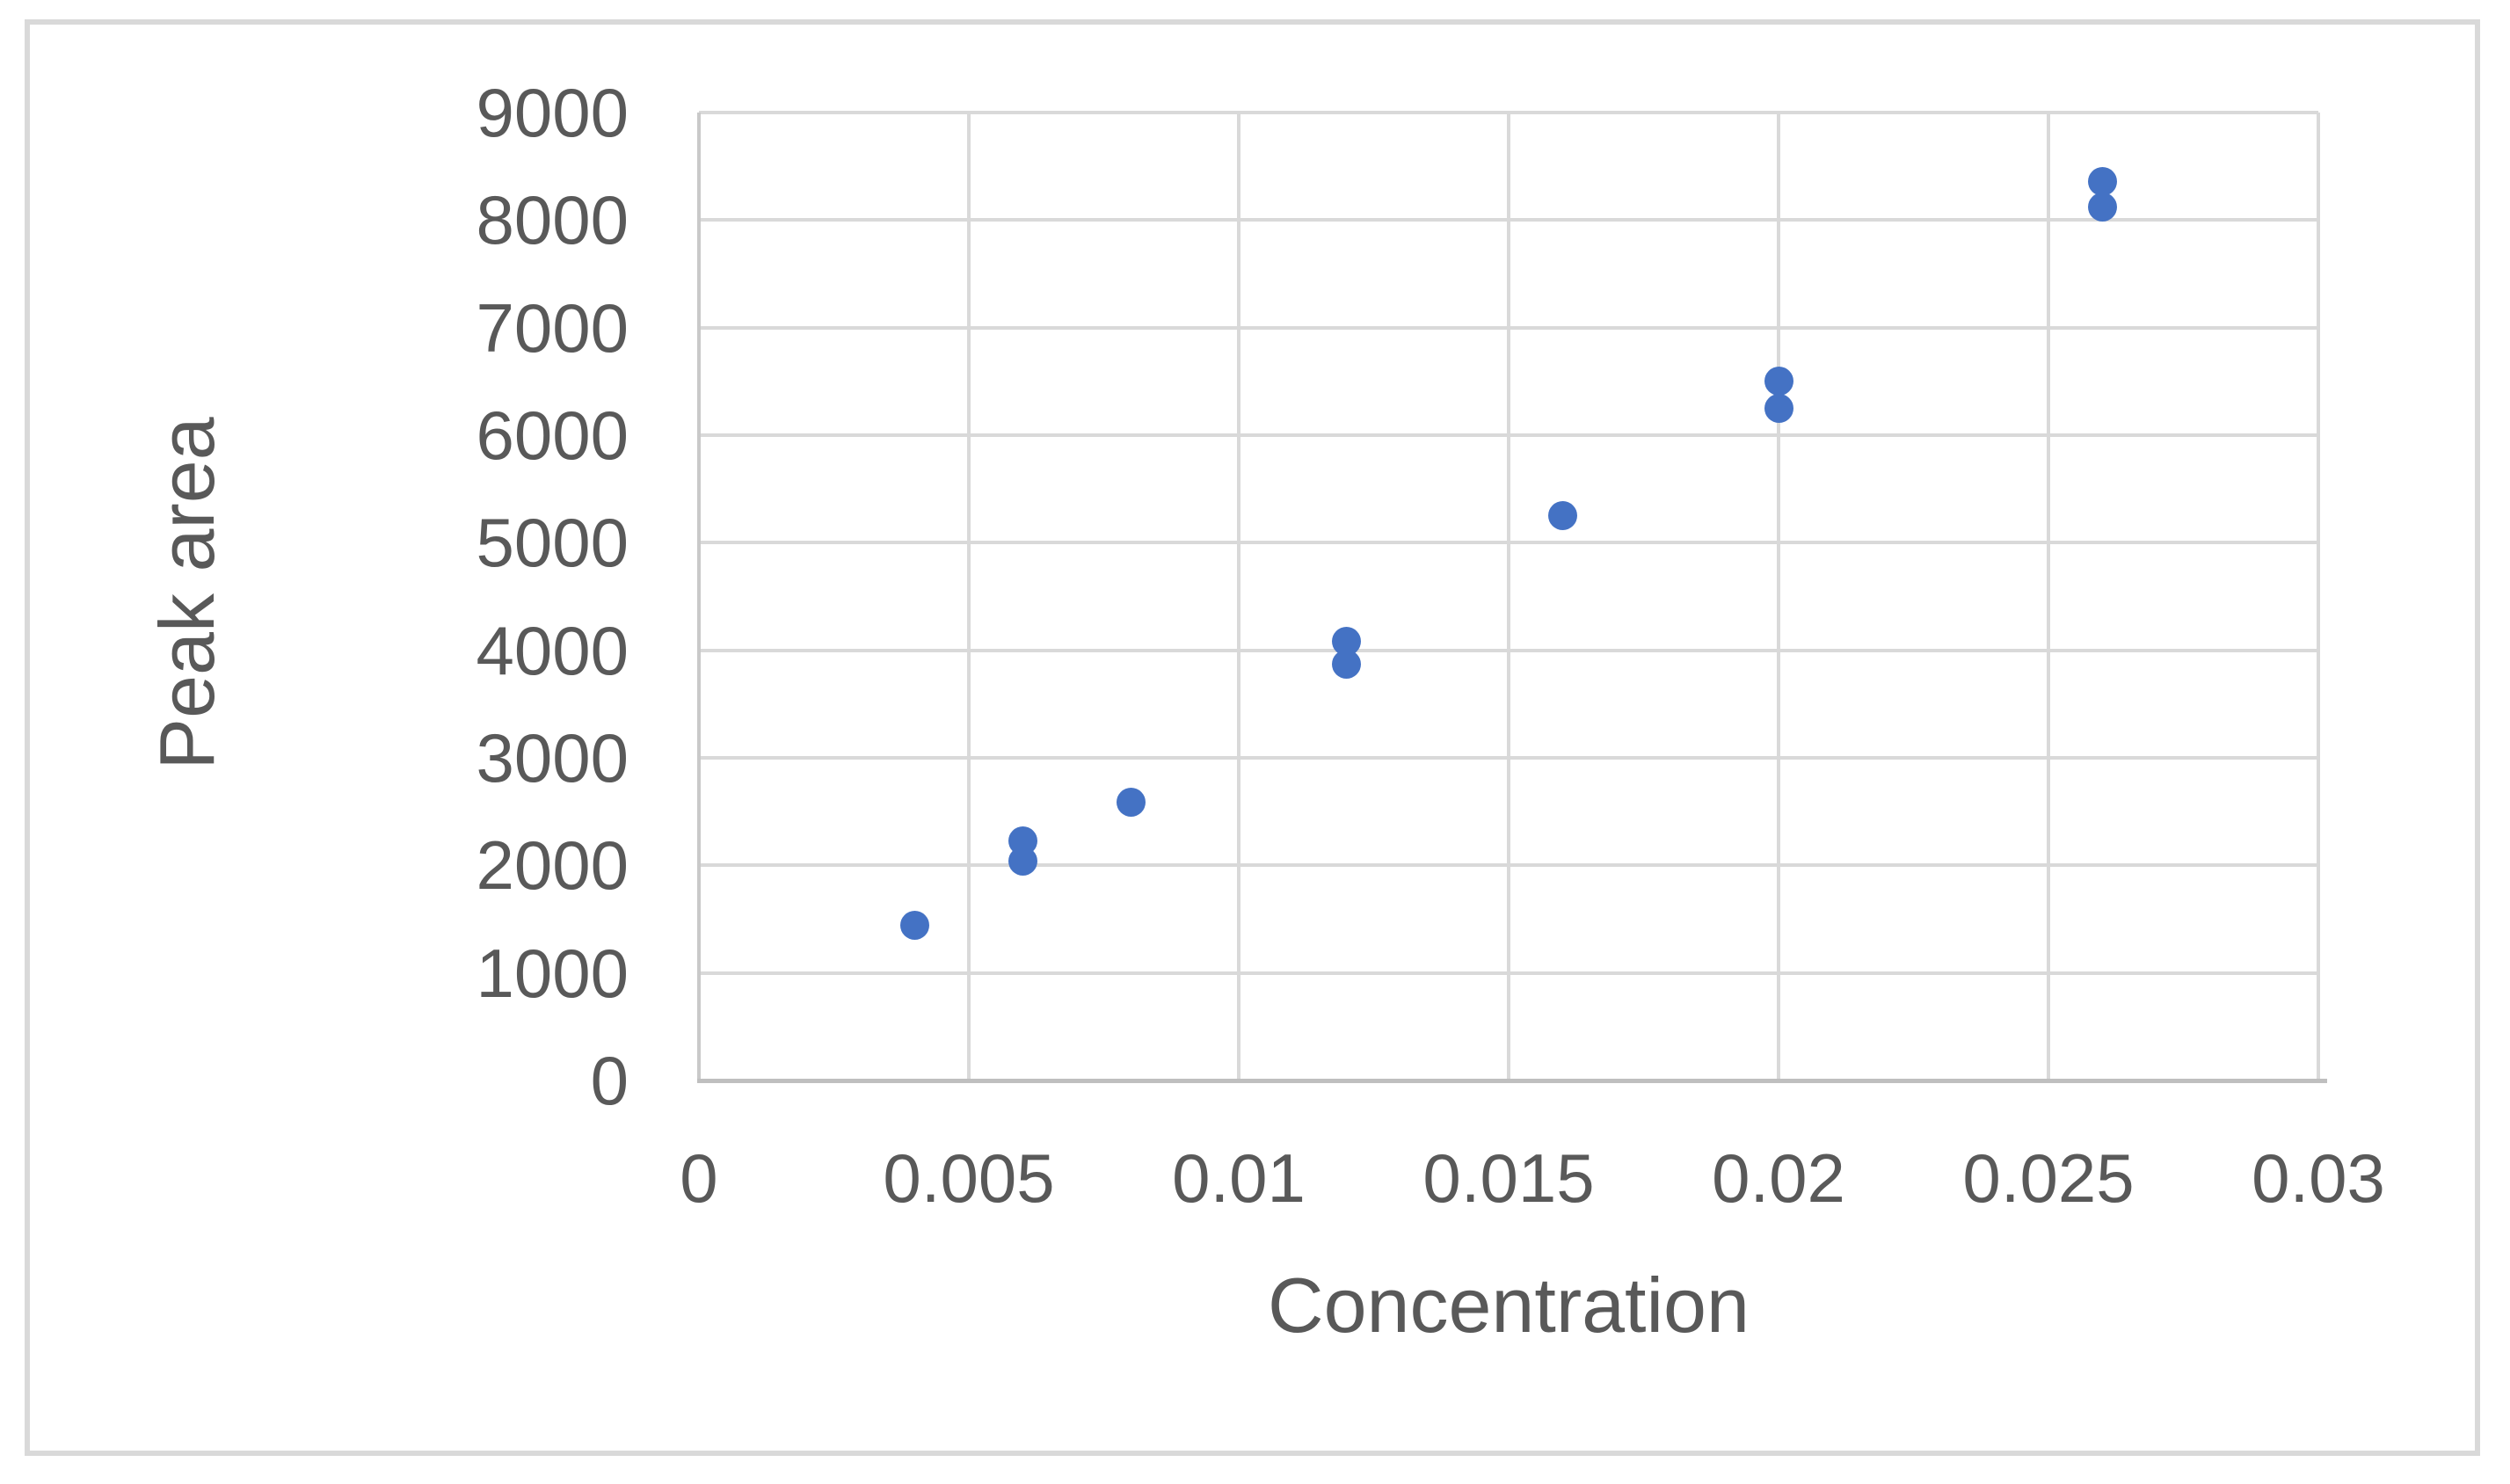  What do you see at coordinates (1779, 596) in the screenshot?
I see `gridline-x-0.02` at bounding box center [1779, 596].